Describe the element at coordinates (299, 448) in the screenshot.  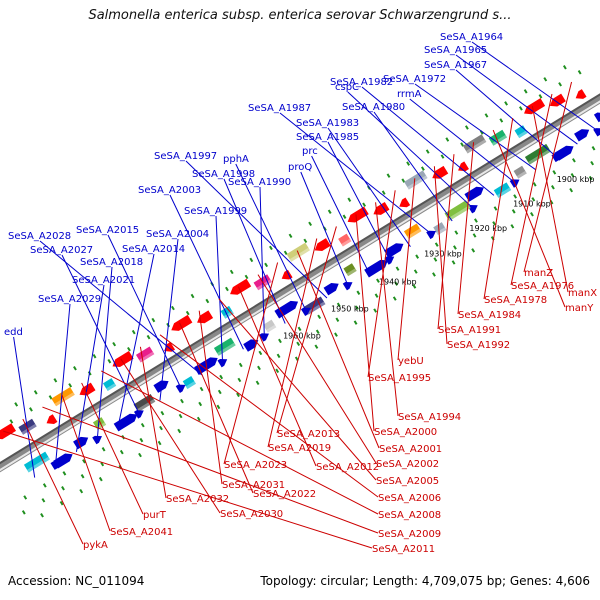
I see `reverse-gene-label: SeSA_A2019` at that location.